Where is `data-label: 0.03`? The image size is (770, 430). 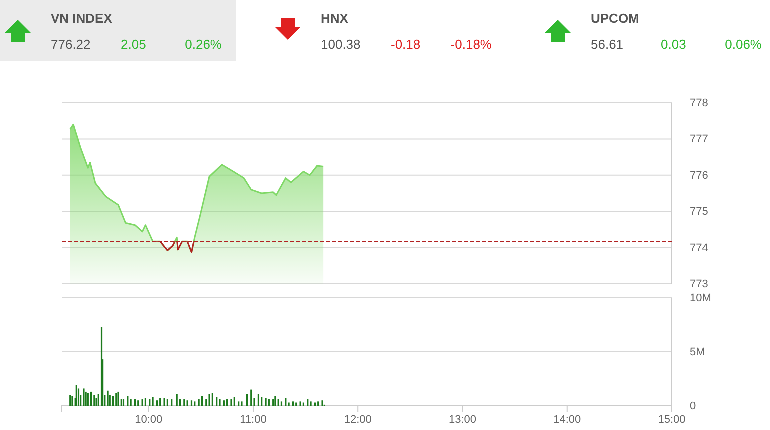 data-label: 0.03 is located at coordinates (673, 44).